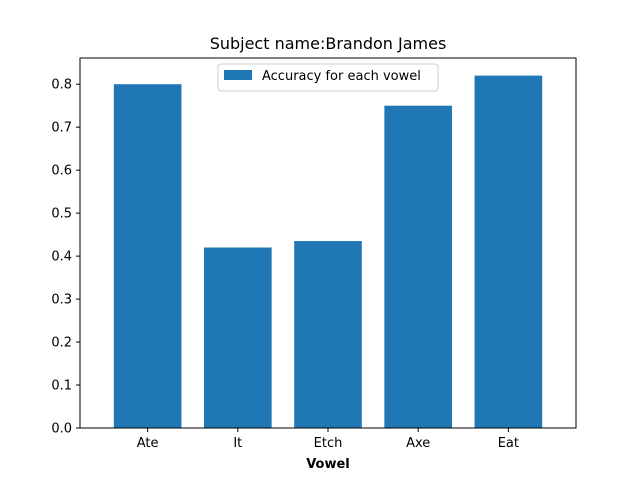  I want to click on y-tick-label: 0.4, so click(61, 257).